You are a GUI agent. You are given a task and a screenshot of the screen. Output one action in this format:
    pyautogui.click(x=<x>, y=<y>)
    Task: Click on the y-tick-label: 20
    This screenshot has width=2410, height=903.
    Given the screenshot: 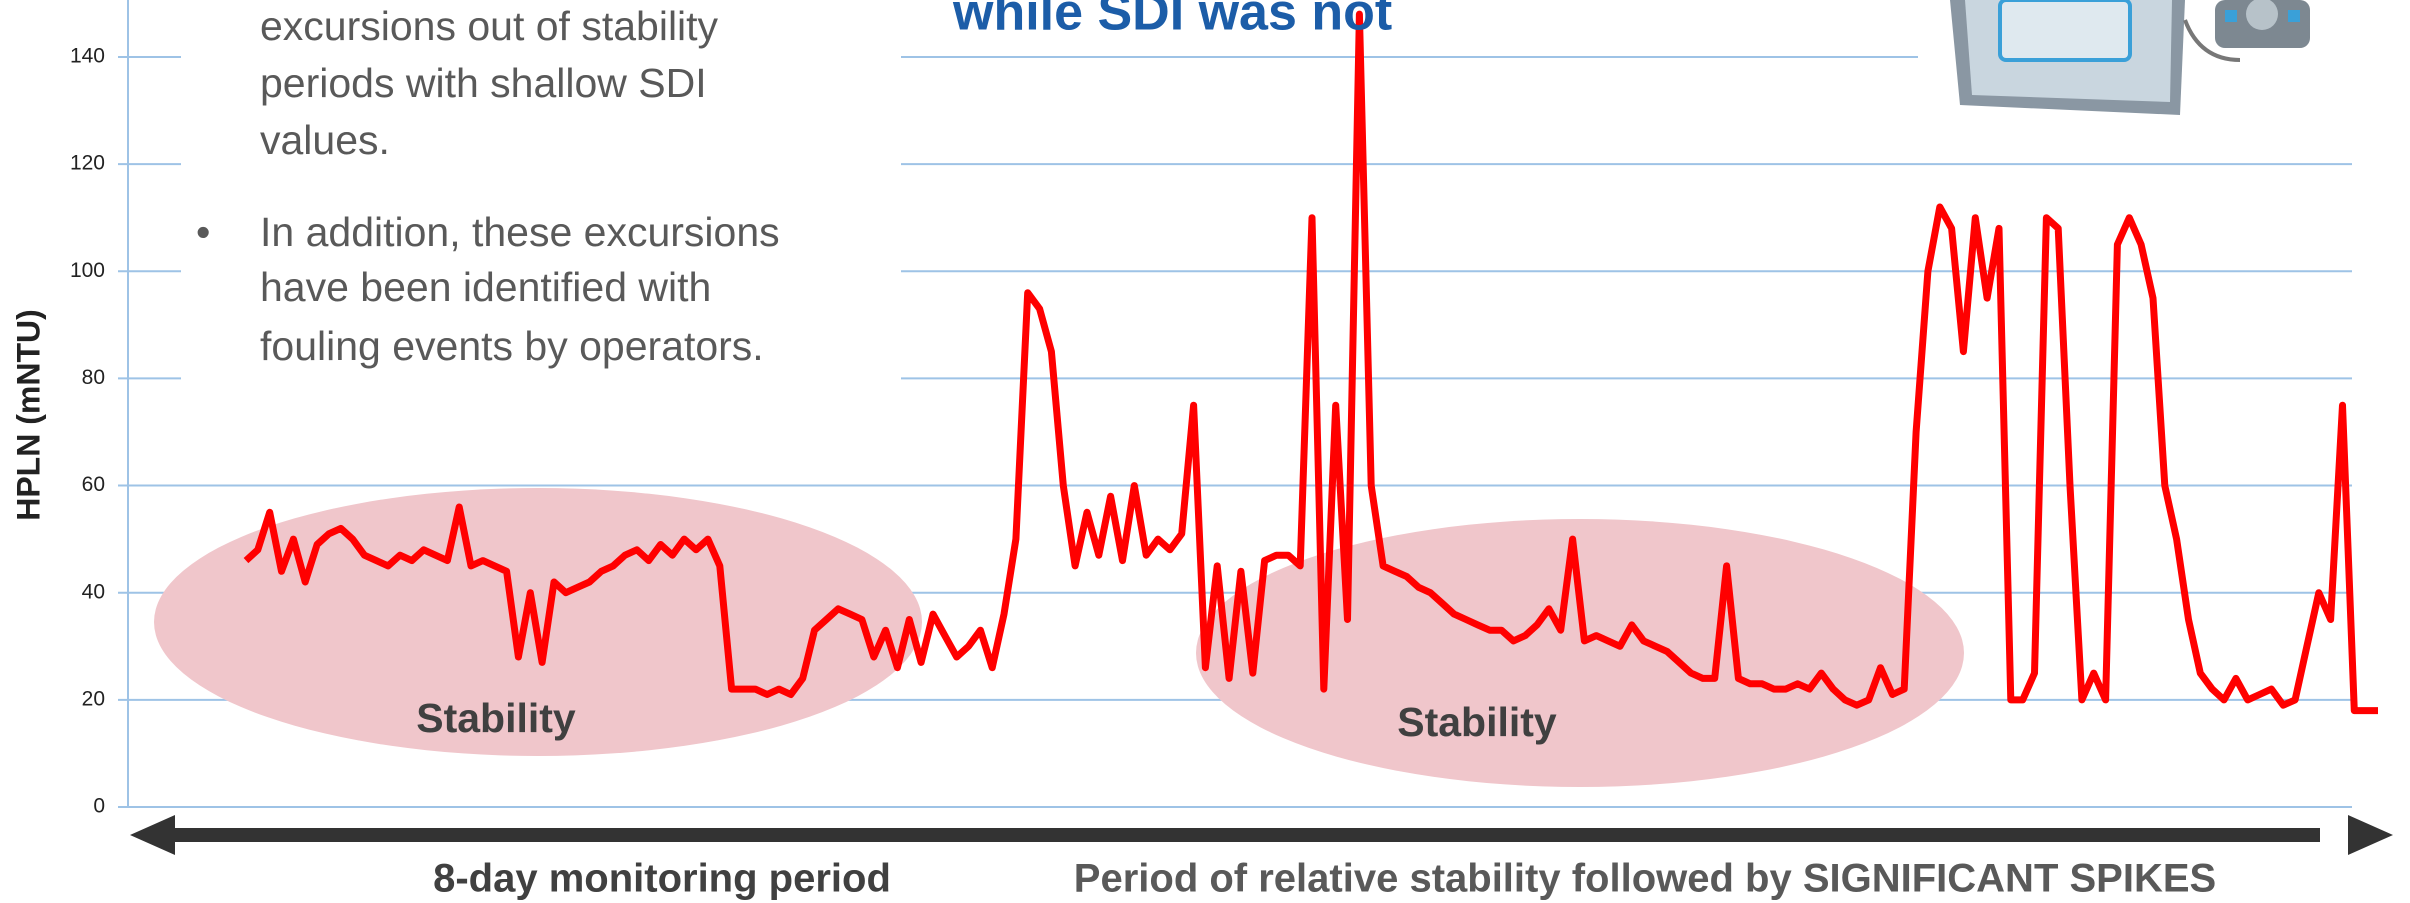 What is the action you would take?
    pyautogui.click(x=93, y=698)
    